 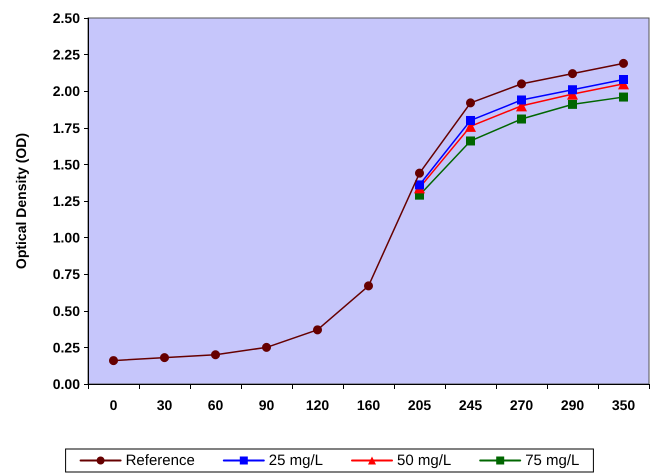 I want to click on x-tick-label: 60, so click(x=216, y=405).